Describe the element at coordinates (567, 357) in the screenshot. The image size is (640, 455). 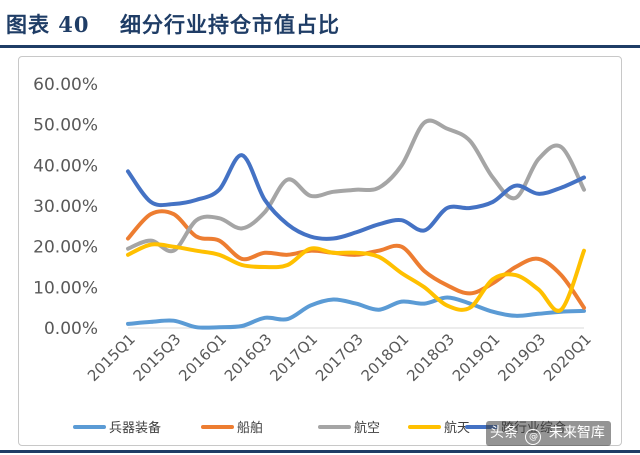
I see `x-tick-label: 2020Q1` at that location.